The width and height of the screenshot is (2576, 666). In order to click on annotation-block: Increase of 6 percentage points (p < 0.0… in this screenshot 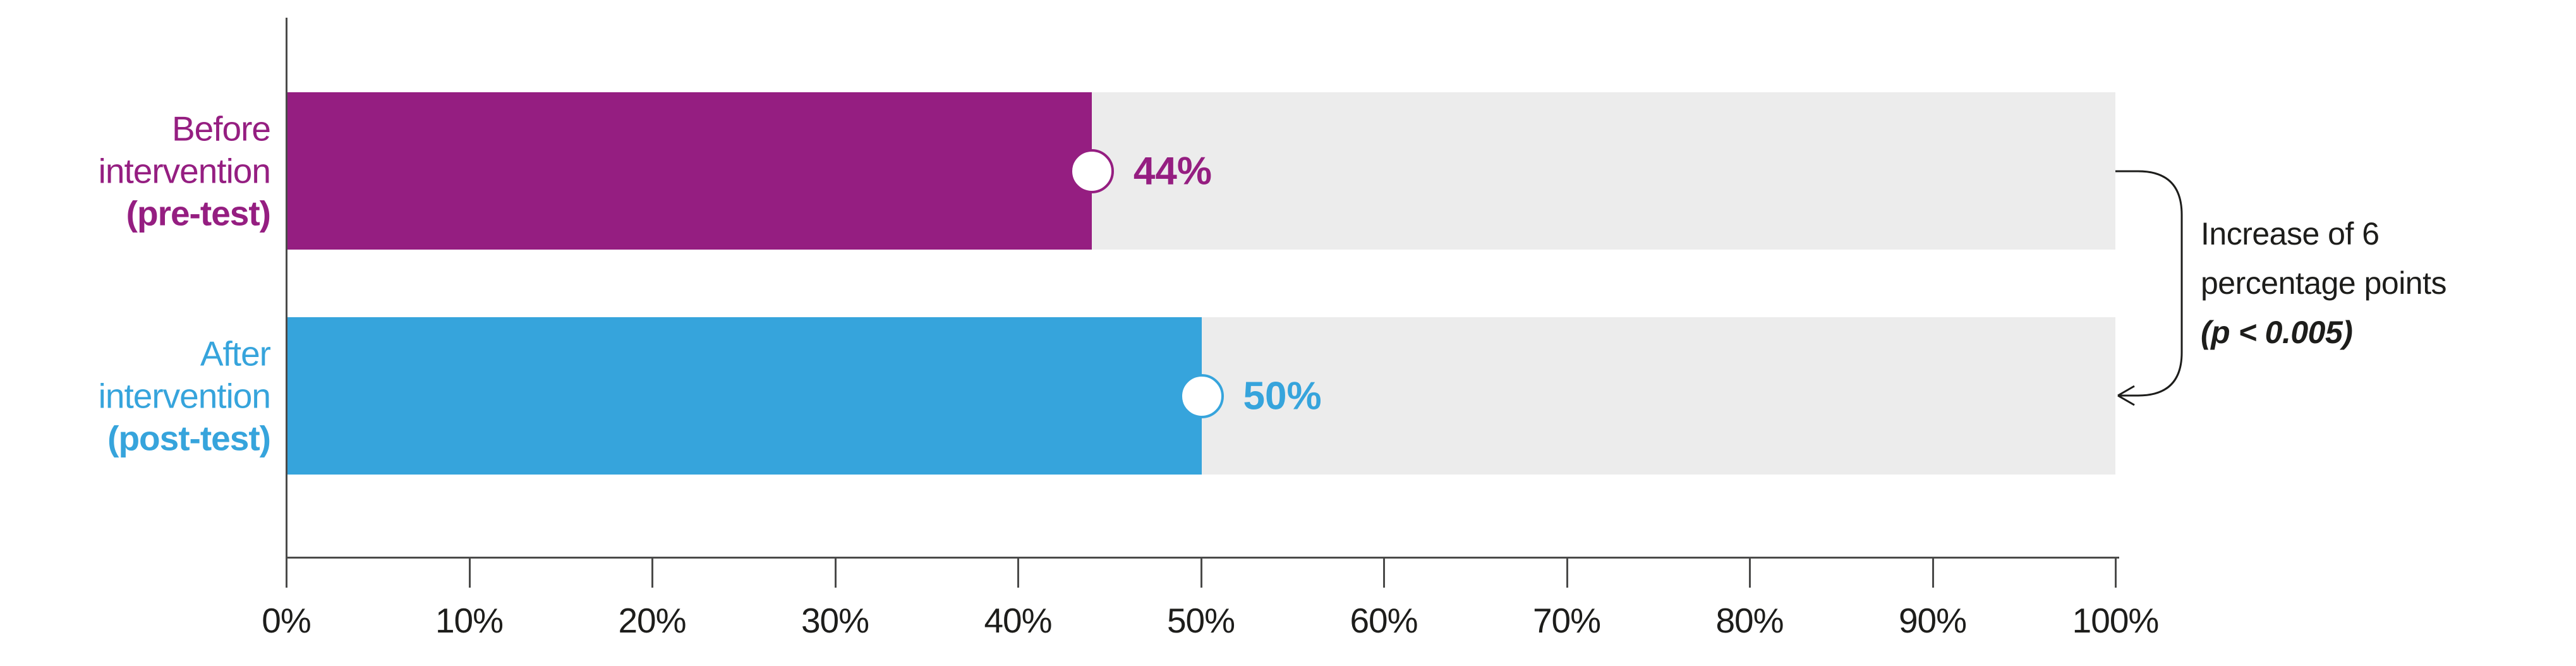, I will do `click(2324, 283)`.